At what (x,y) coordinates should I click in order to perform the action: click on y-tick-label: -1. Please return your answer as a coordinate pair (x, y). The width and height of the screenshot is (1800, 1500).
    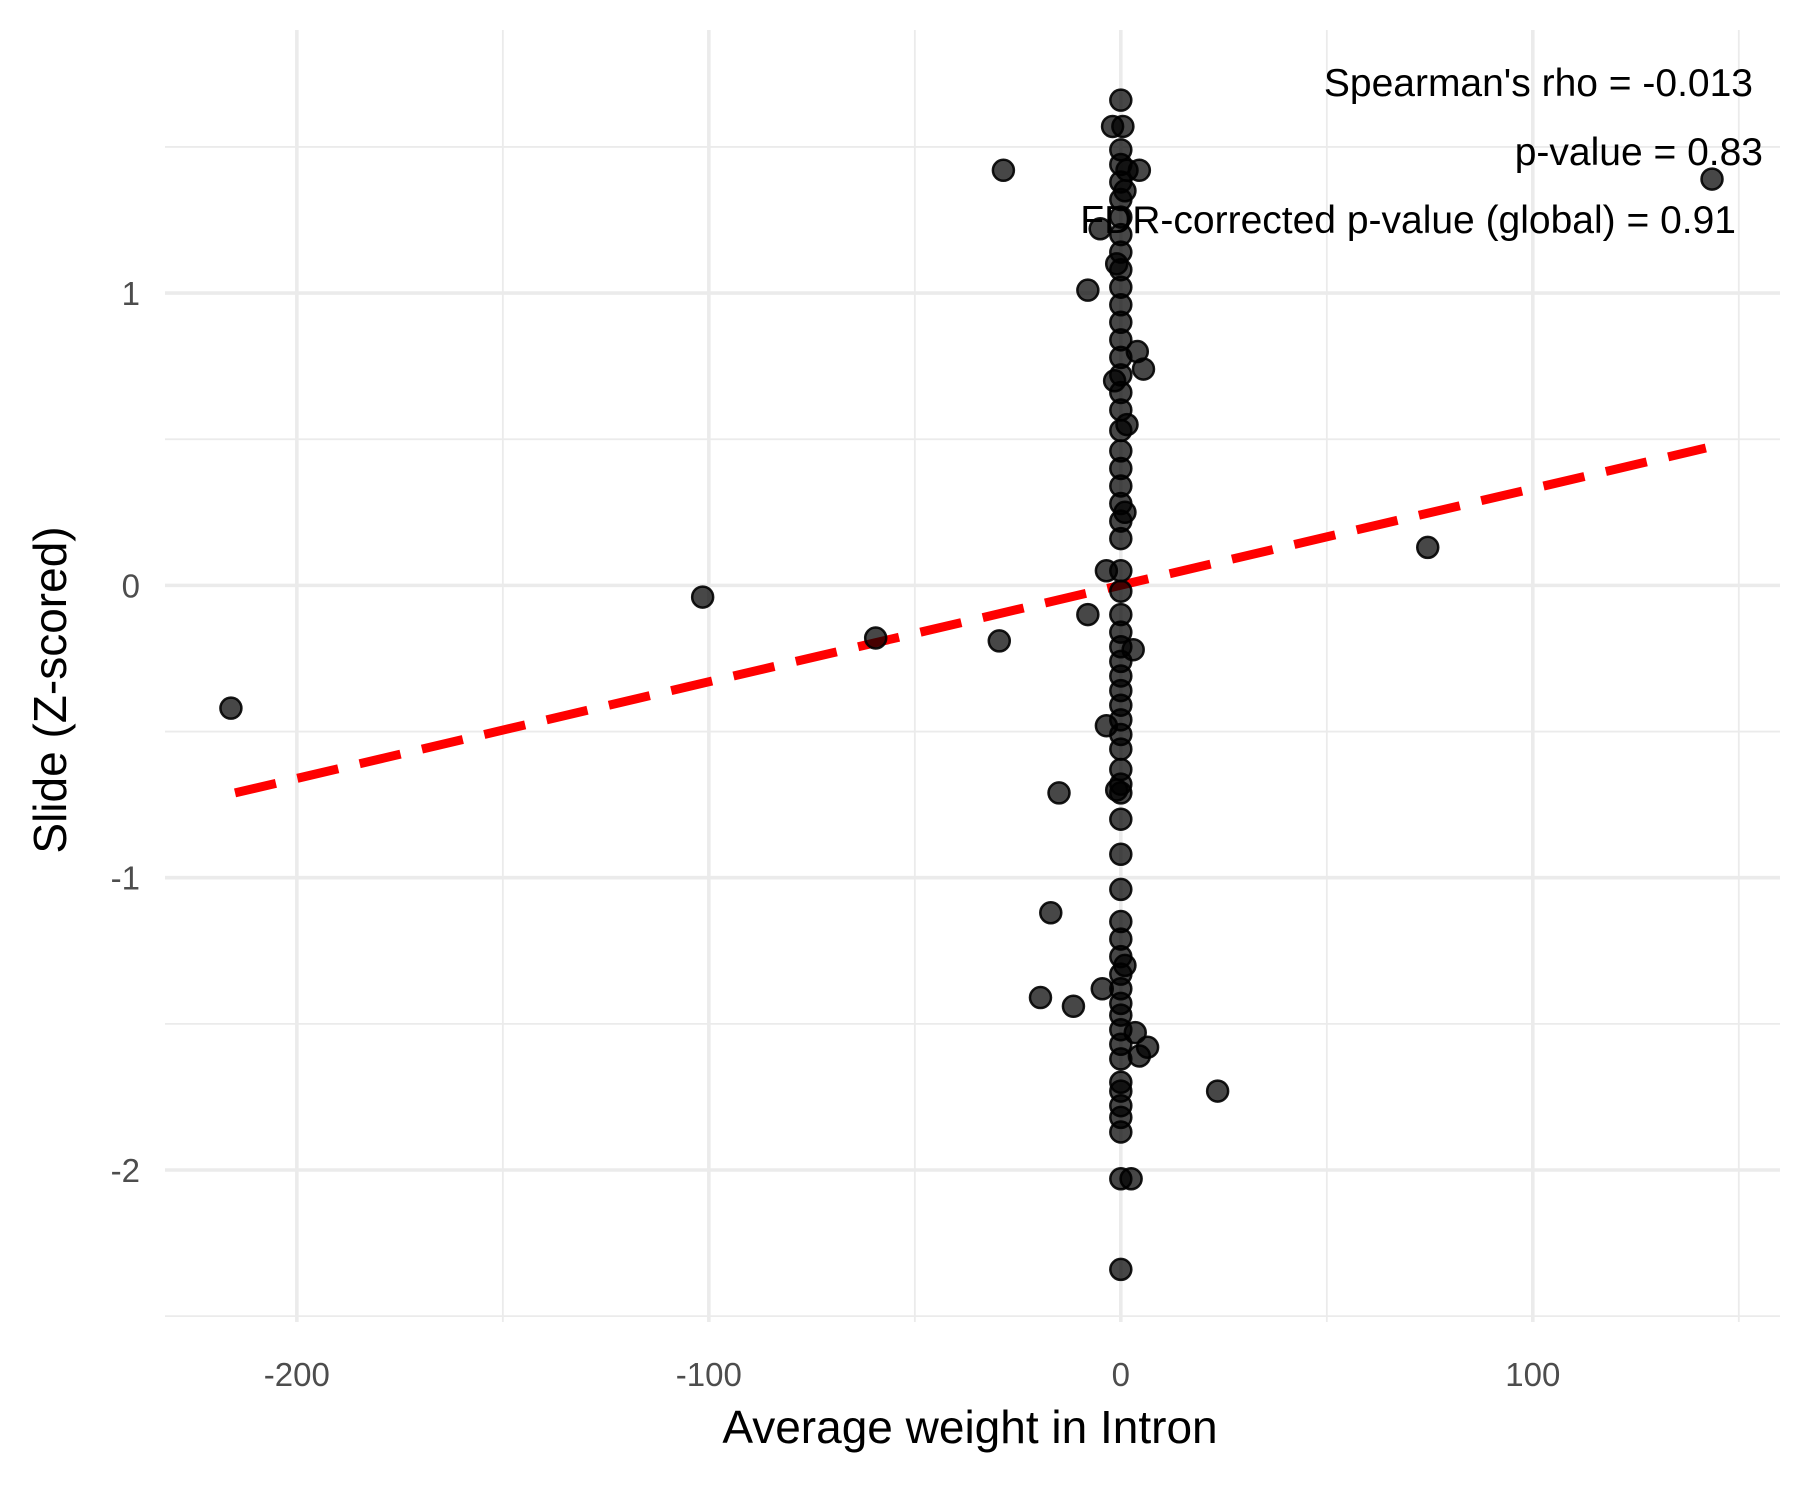
    Looking at the image, I should click on (125, 878).